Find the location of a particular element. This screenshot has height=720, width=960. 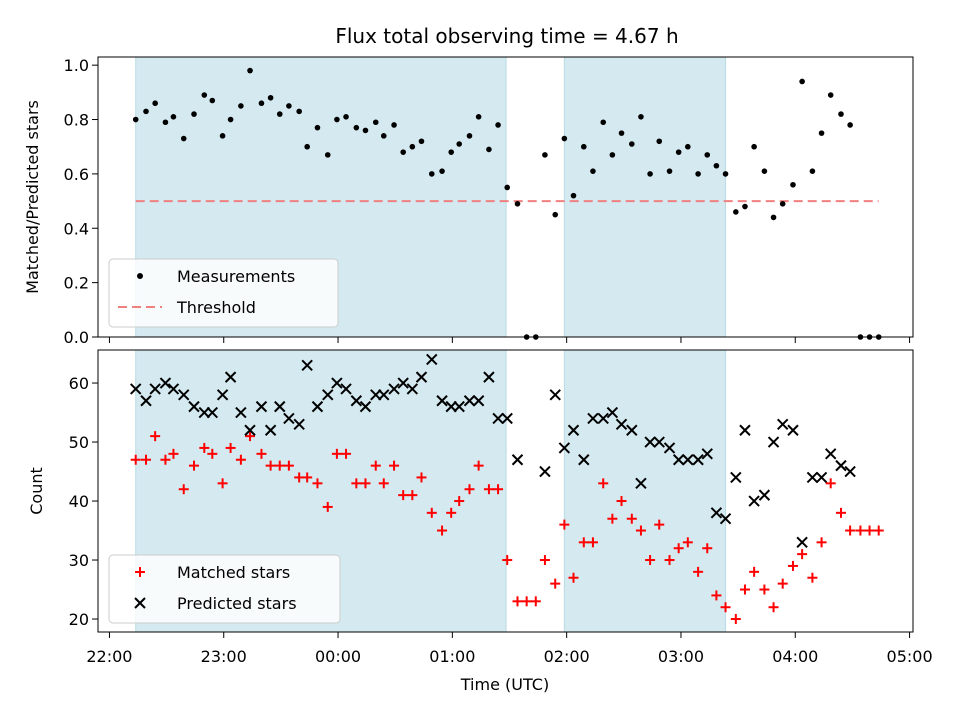

ratio-ytick-label: 0.0 is located at coordinates (76, 337).